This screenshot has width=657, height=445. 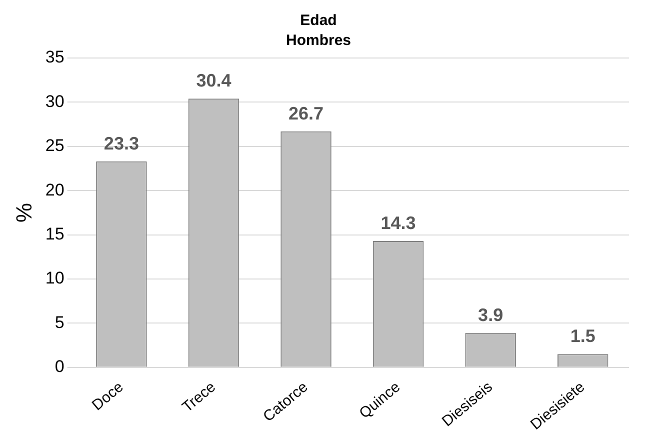 What do you see at coordinates (583, 336) in the screenshot?
I see `data-label: 1.5` at bounding box center [583, 336].